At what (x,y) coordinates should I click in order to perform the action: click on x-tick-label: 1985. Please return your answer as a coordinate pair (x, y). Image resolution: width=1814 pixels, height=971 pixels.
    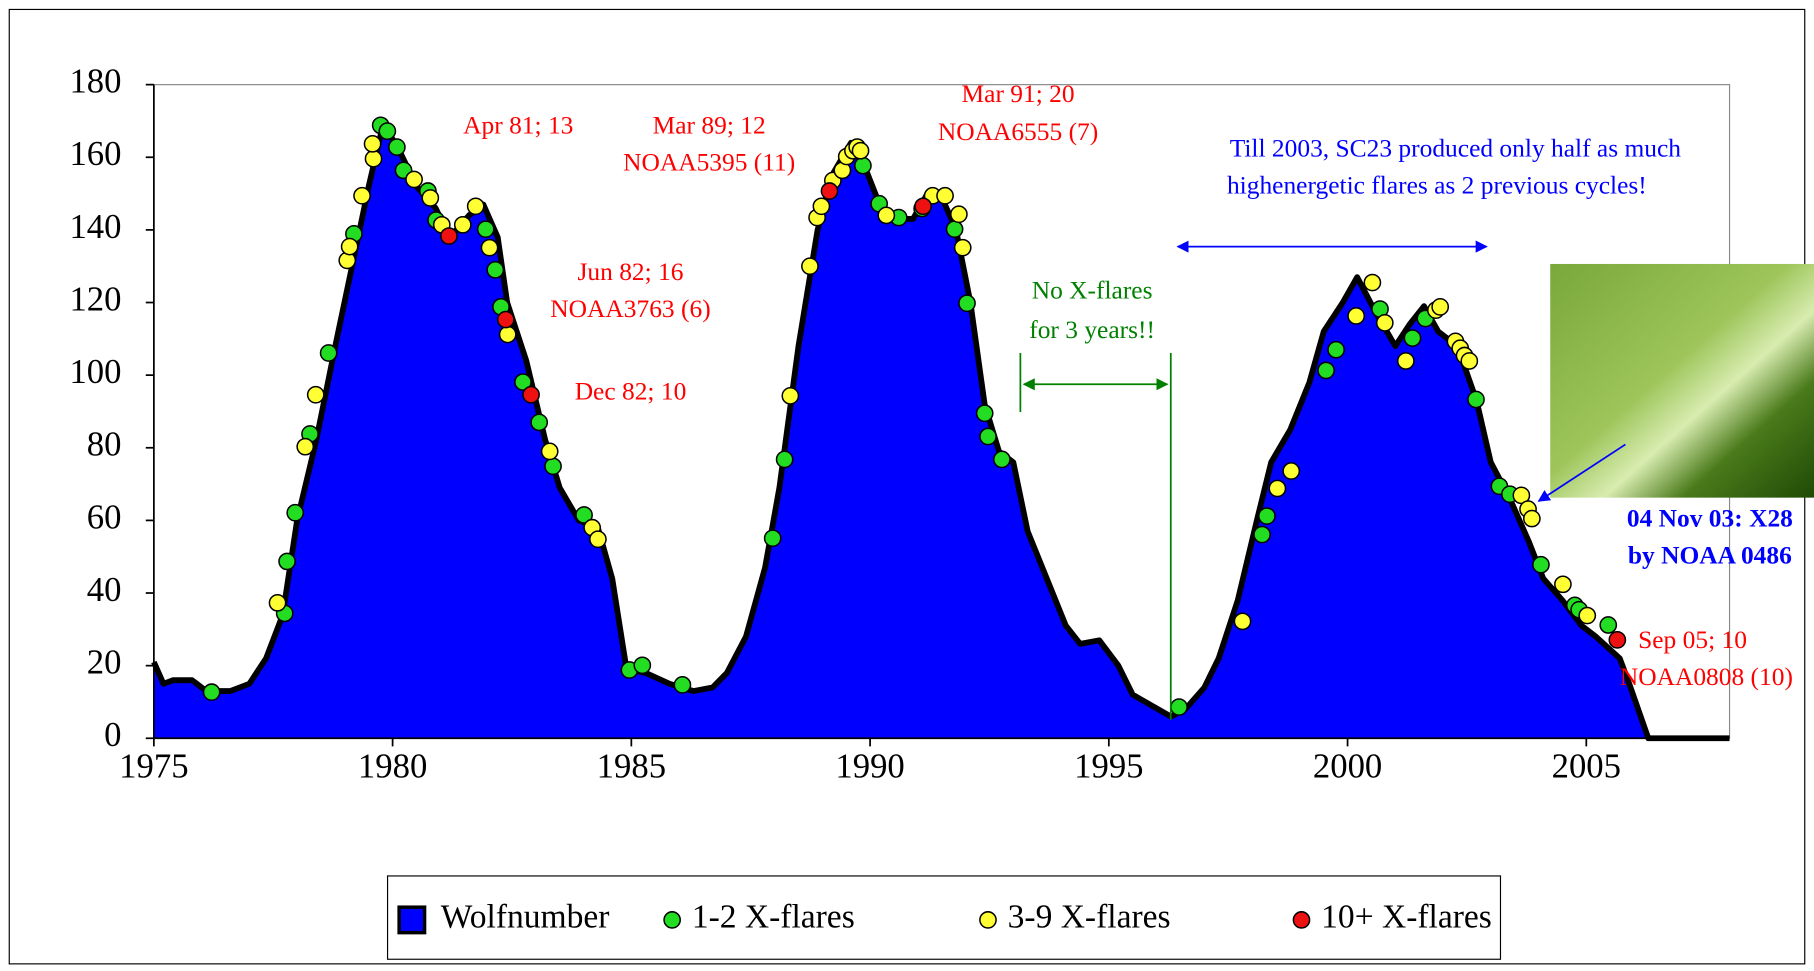
    Looking at the image, I should click on (631, 765).